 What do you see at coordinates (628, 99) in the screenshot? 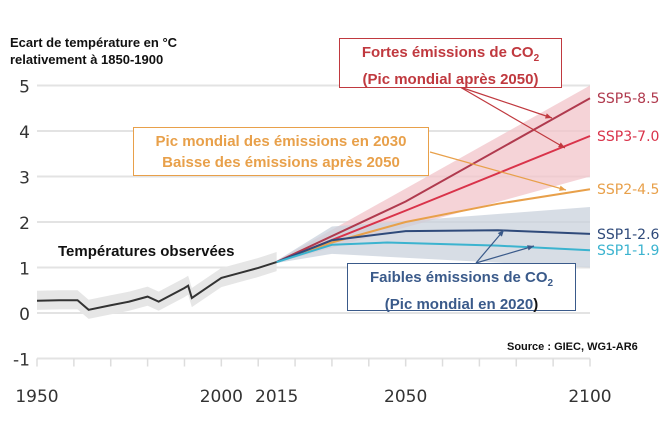
I see `series-label: SSP5-8.5` at bounding box center [628, 99].